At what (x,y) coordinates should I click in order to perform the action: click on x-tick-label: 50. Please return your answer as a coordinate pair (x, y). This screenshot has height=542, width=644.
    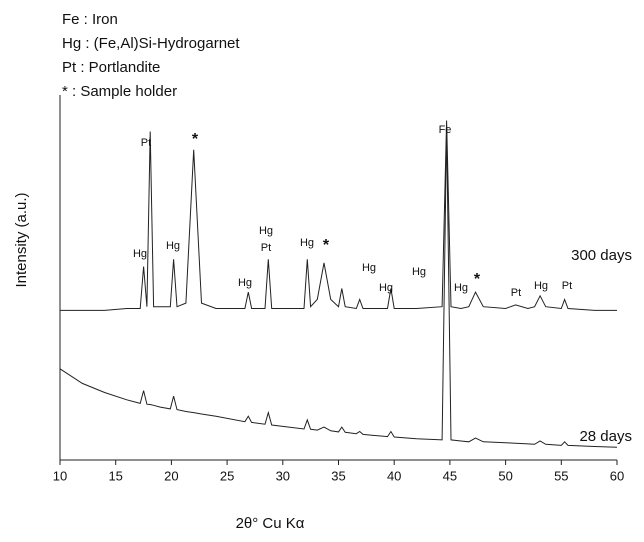
    Looking at the image, I should click on (505, 475).